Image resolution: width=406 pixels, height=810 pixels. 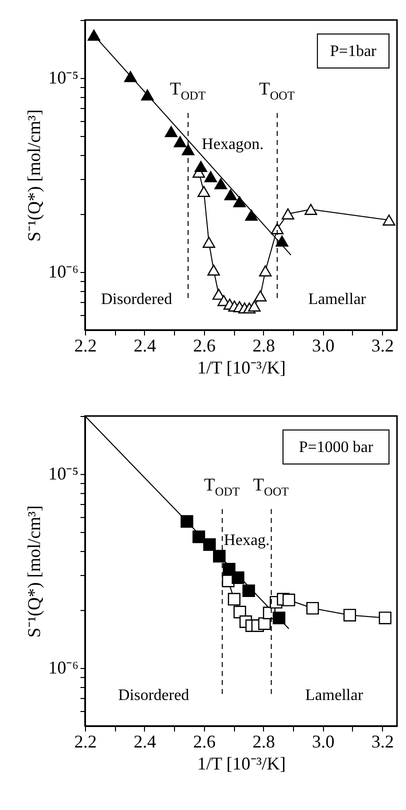 I want to click on annotation: P=1bar, so click(x=354, y=51).